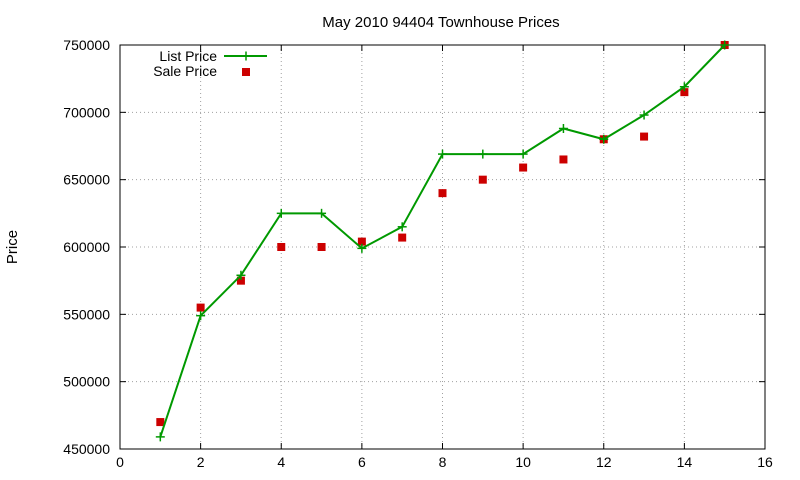 The height and width of the screenshot is (480, 800). I want to click on y-tick-label: 650000, so click(86, 180).